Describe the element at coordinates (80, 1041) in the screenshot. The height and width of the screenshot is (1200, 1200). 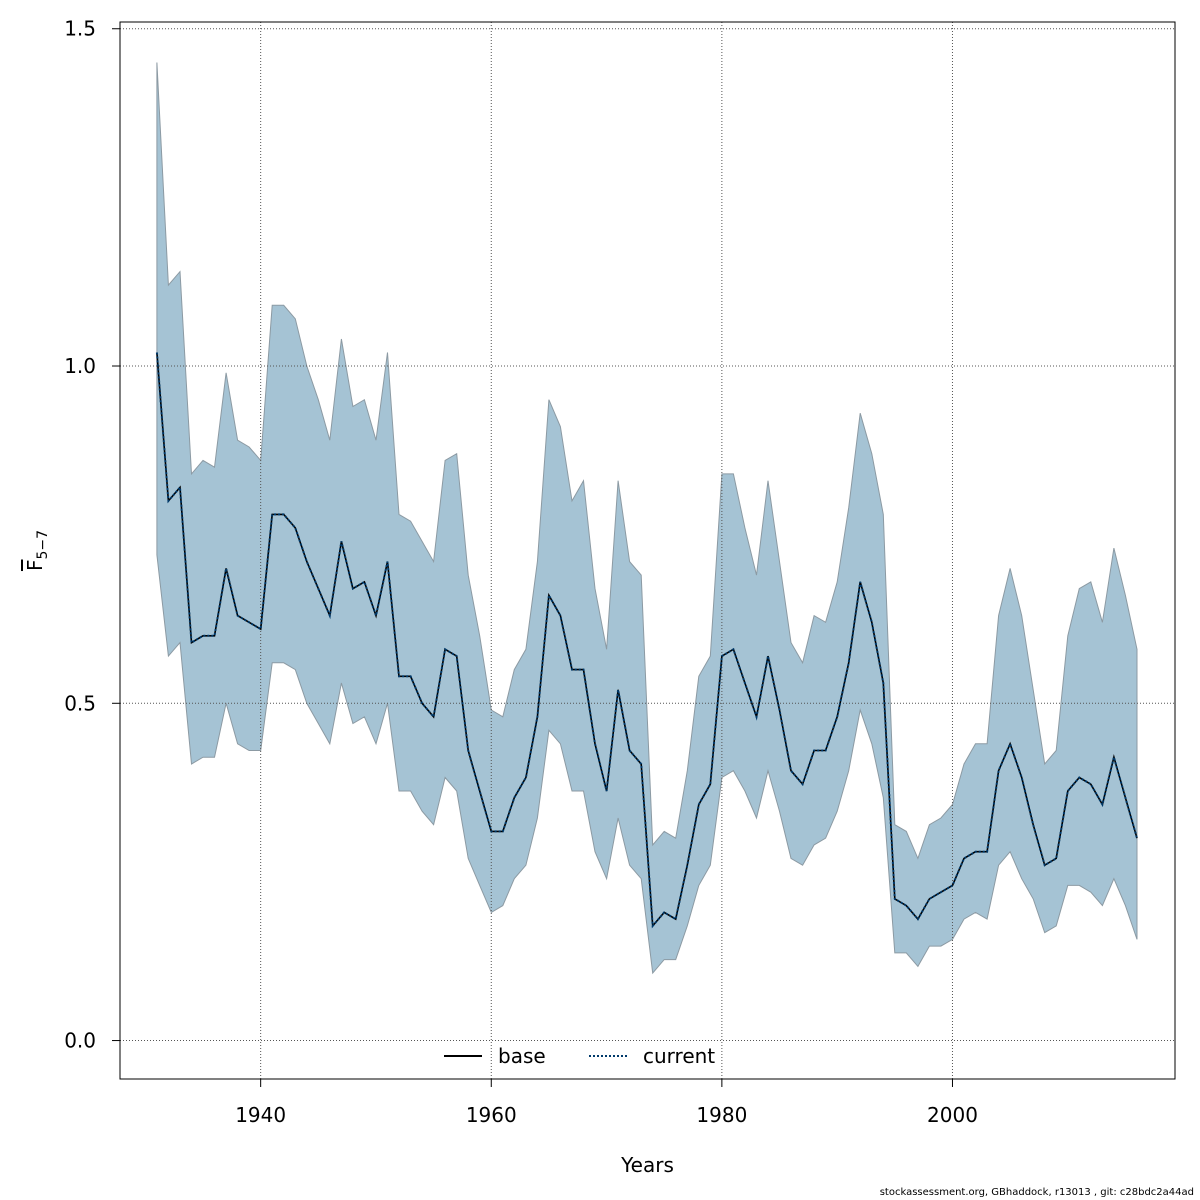
I see `y-tick-label: 0.0` at that location.